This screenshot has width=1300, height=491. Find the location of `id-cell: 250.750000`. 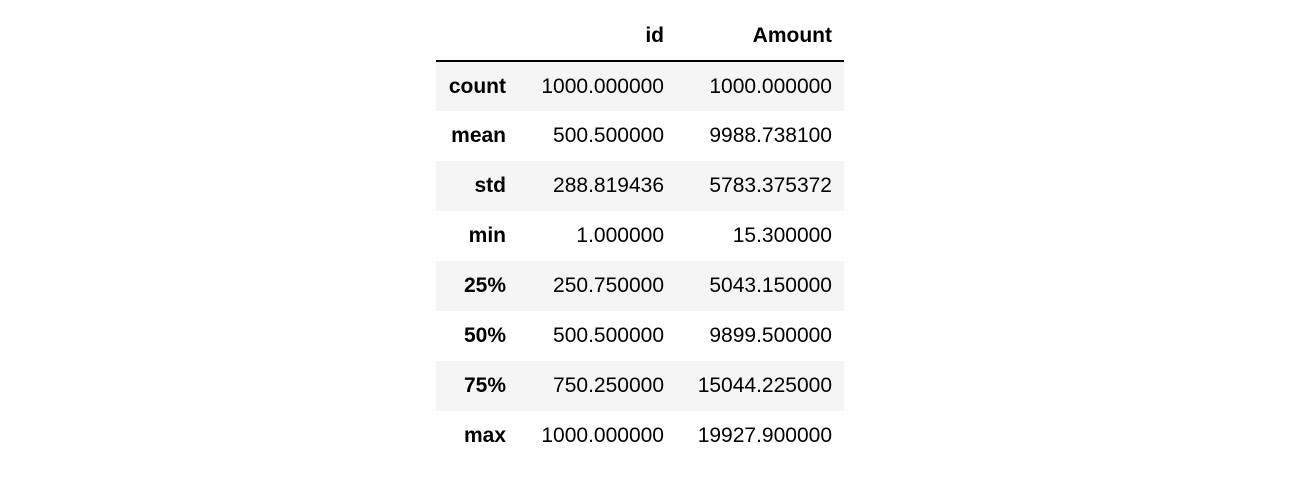

id-cell: 250.750000 is located at coordinates (608, 285).